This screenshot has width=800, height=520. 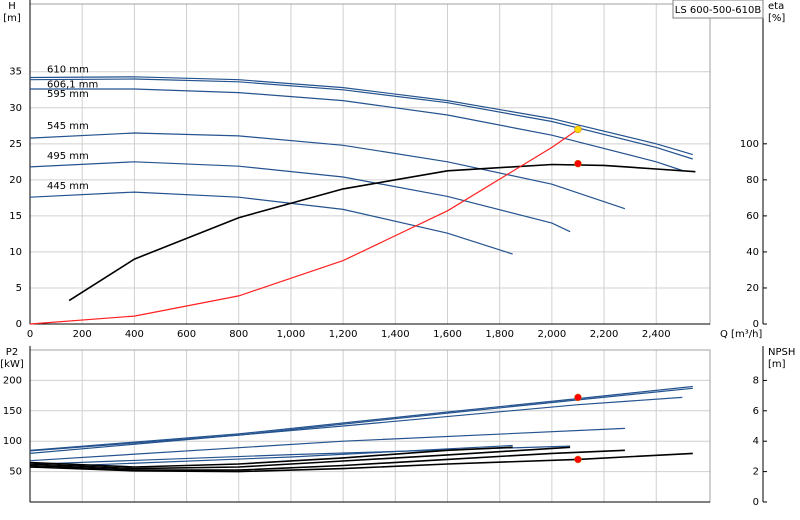 I want to click on x-tick-label: 1,200, so click(x=343, y=334).